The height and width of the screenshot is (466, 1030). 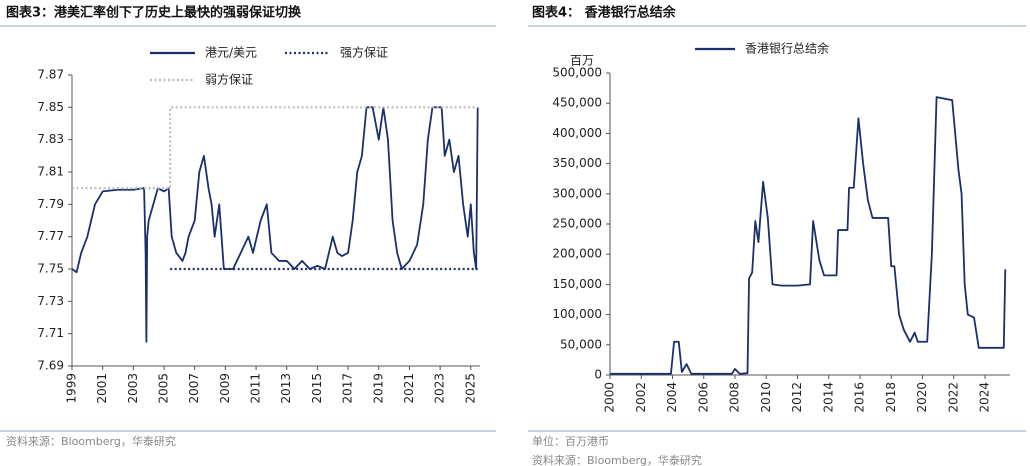 What do you see at coordinates (50, 204) in the screenshot?
I see `y-tick-label: 7.79` at bounding box center [50, 204].